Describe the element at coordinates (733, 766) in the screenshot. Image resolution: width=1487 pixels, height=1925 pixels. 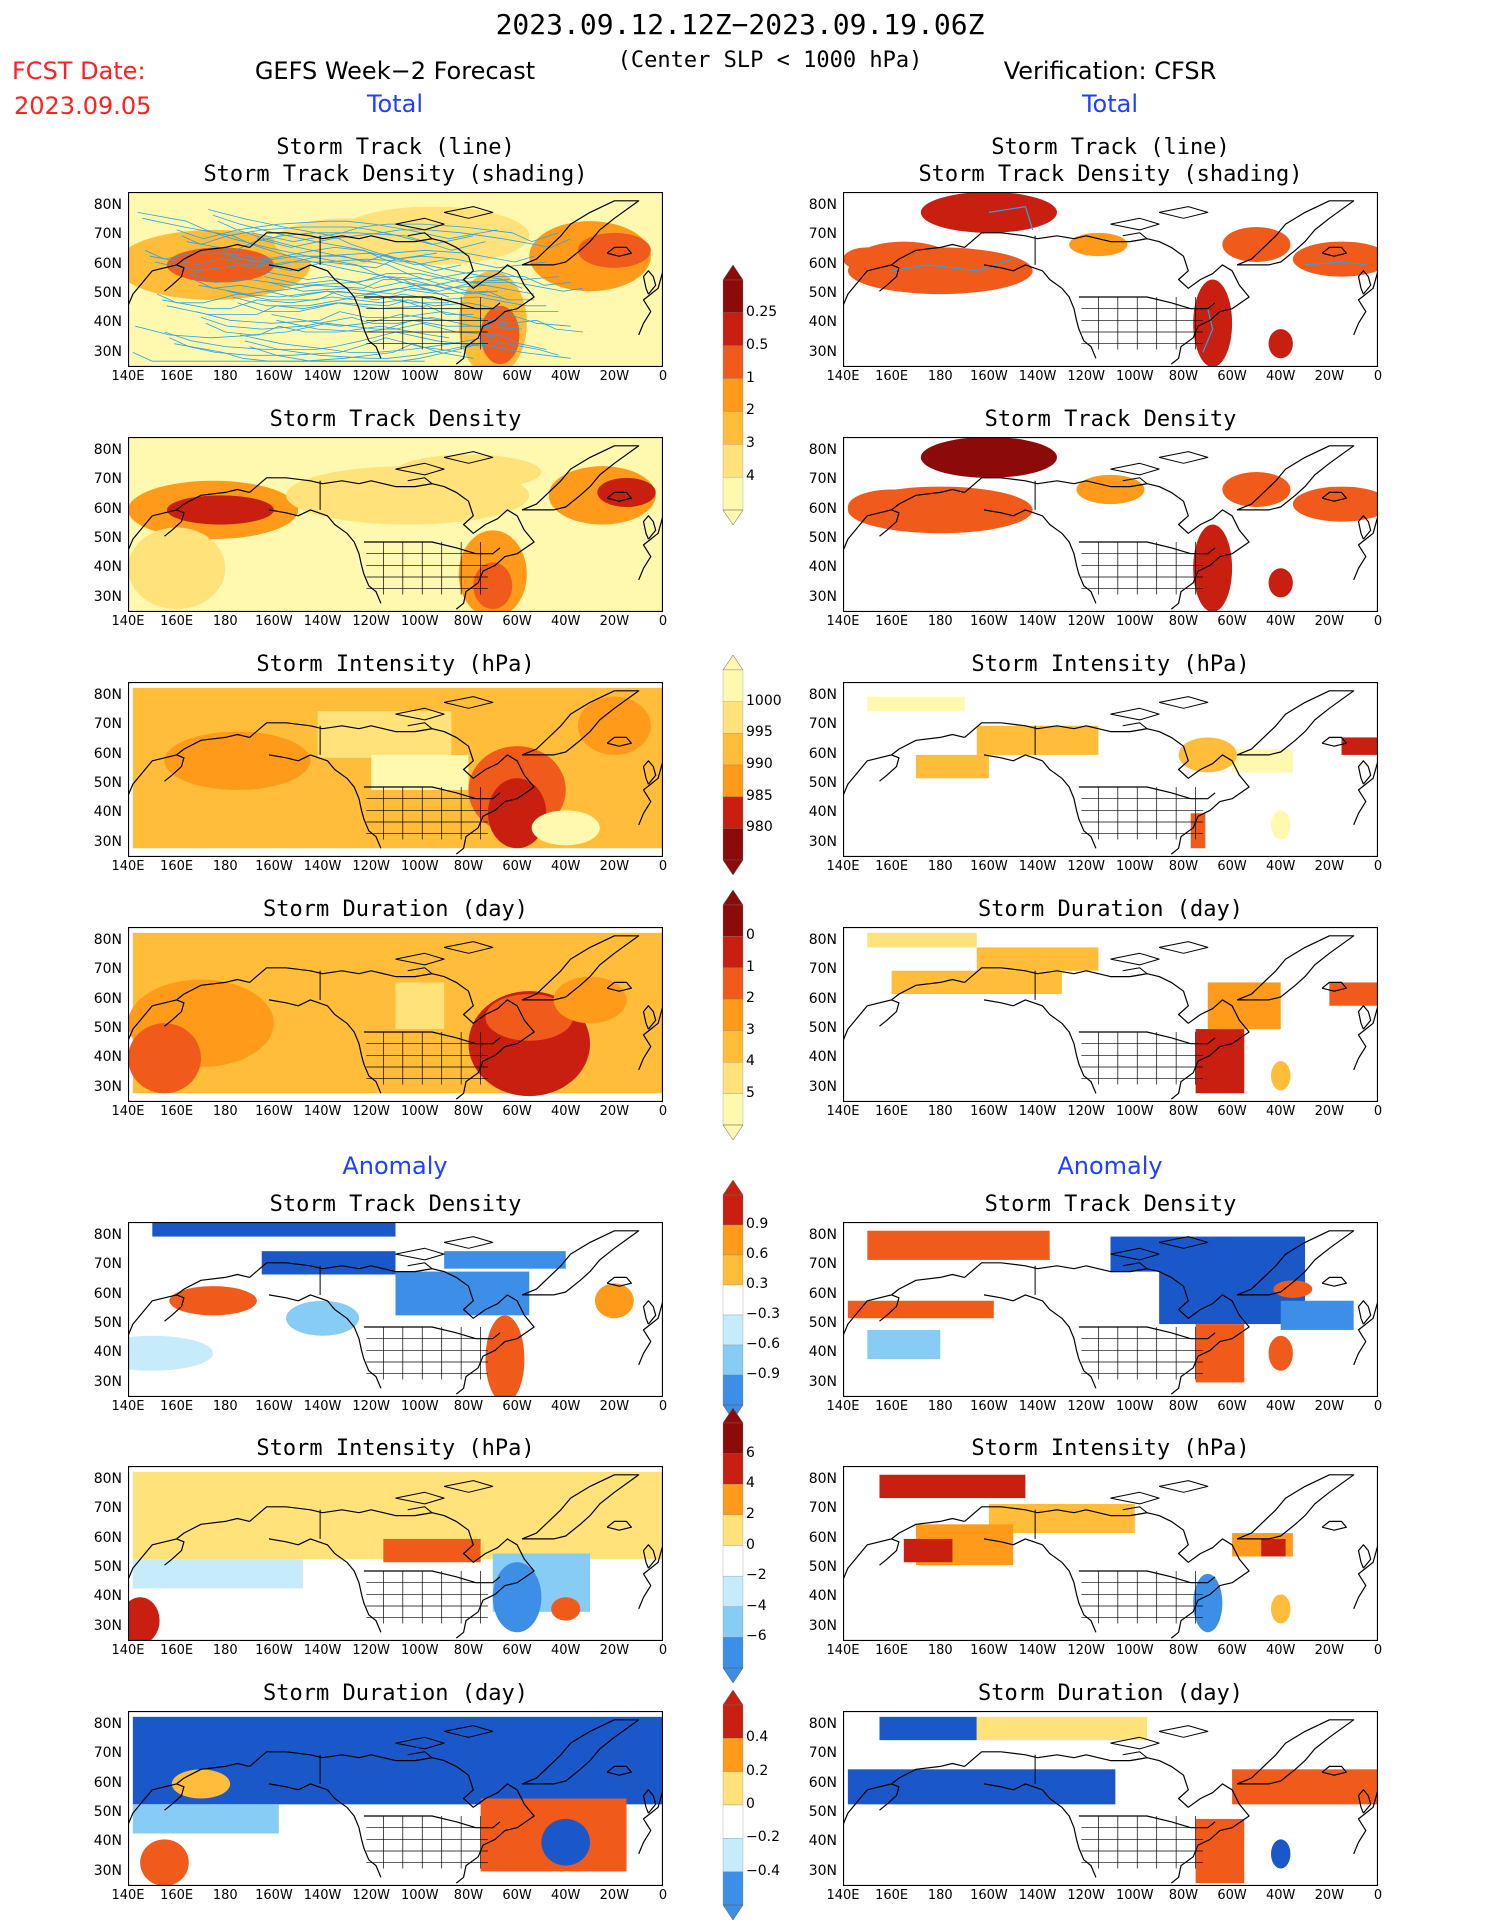
I see `colorbar-total-intensity` at that location.